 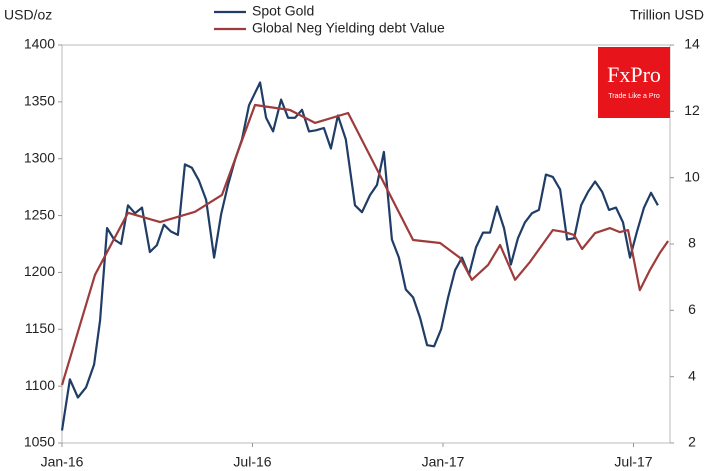 I want to click on y-tick-label: 1300, so click(x=39, y=157).